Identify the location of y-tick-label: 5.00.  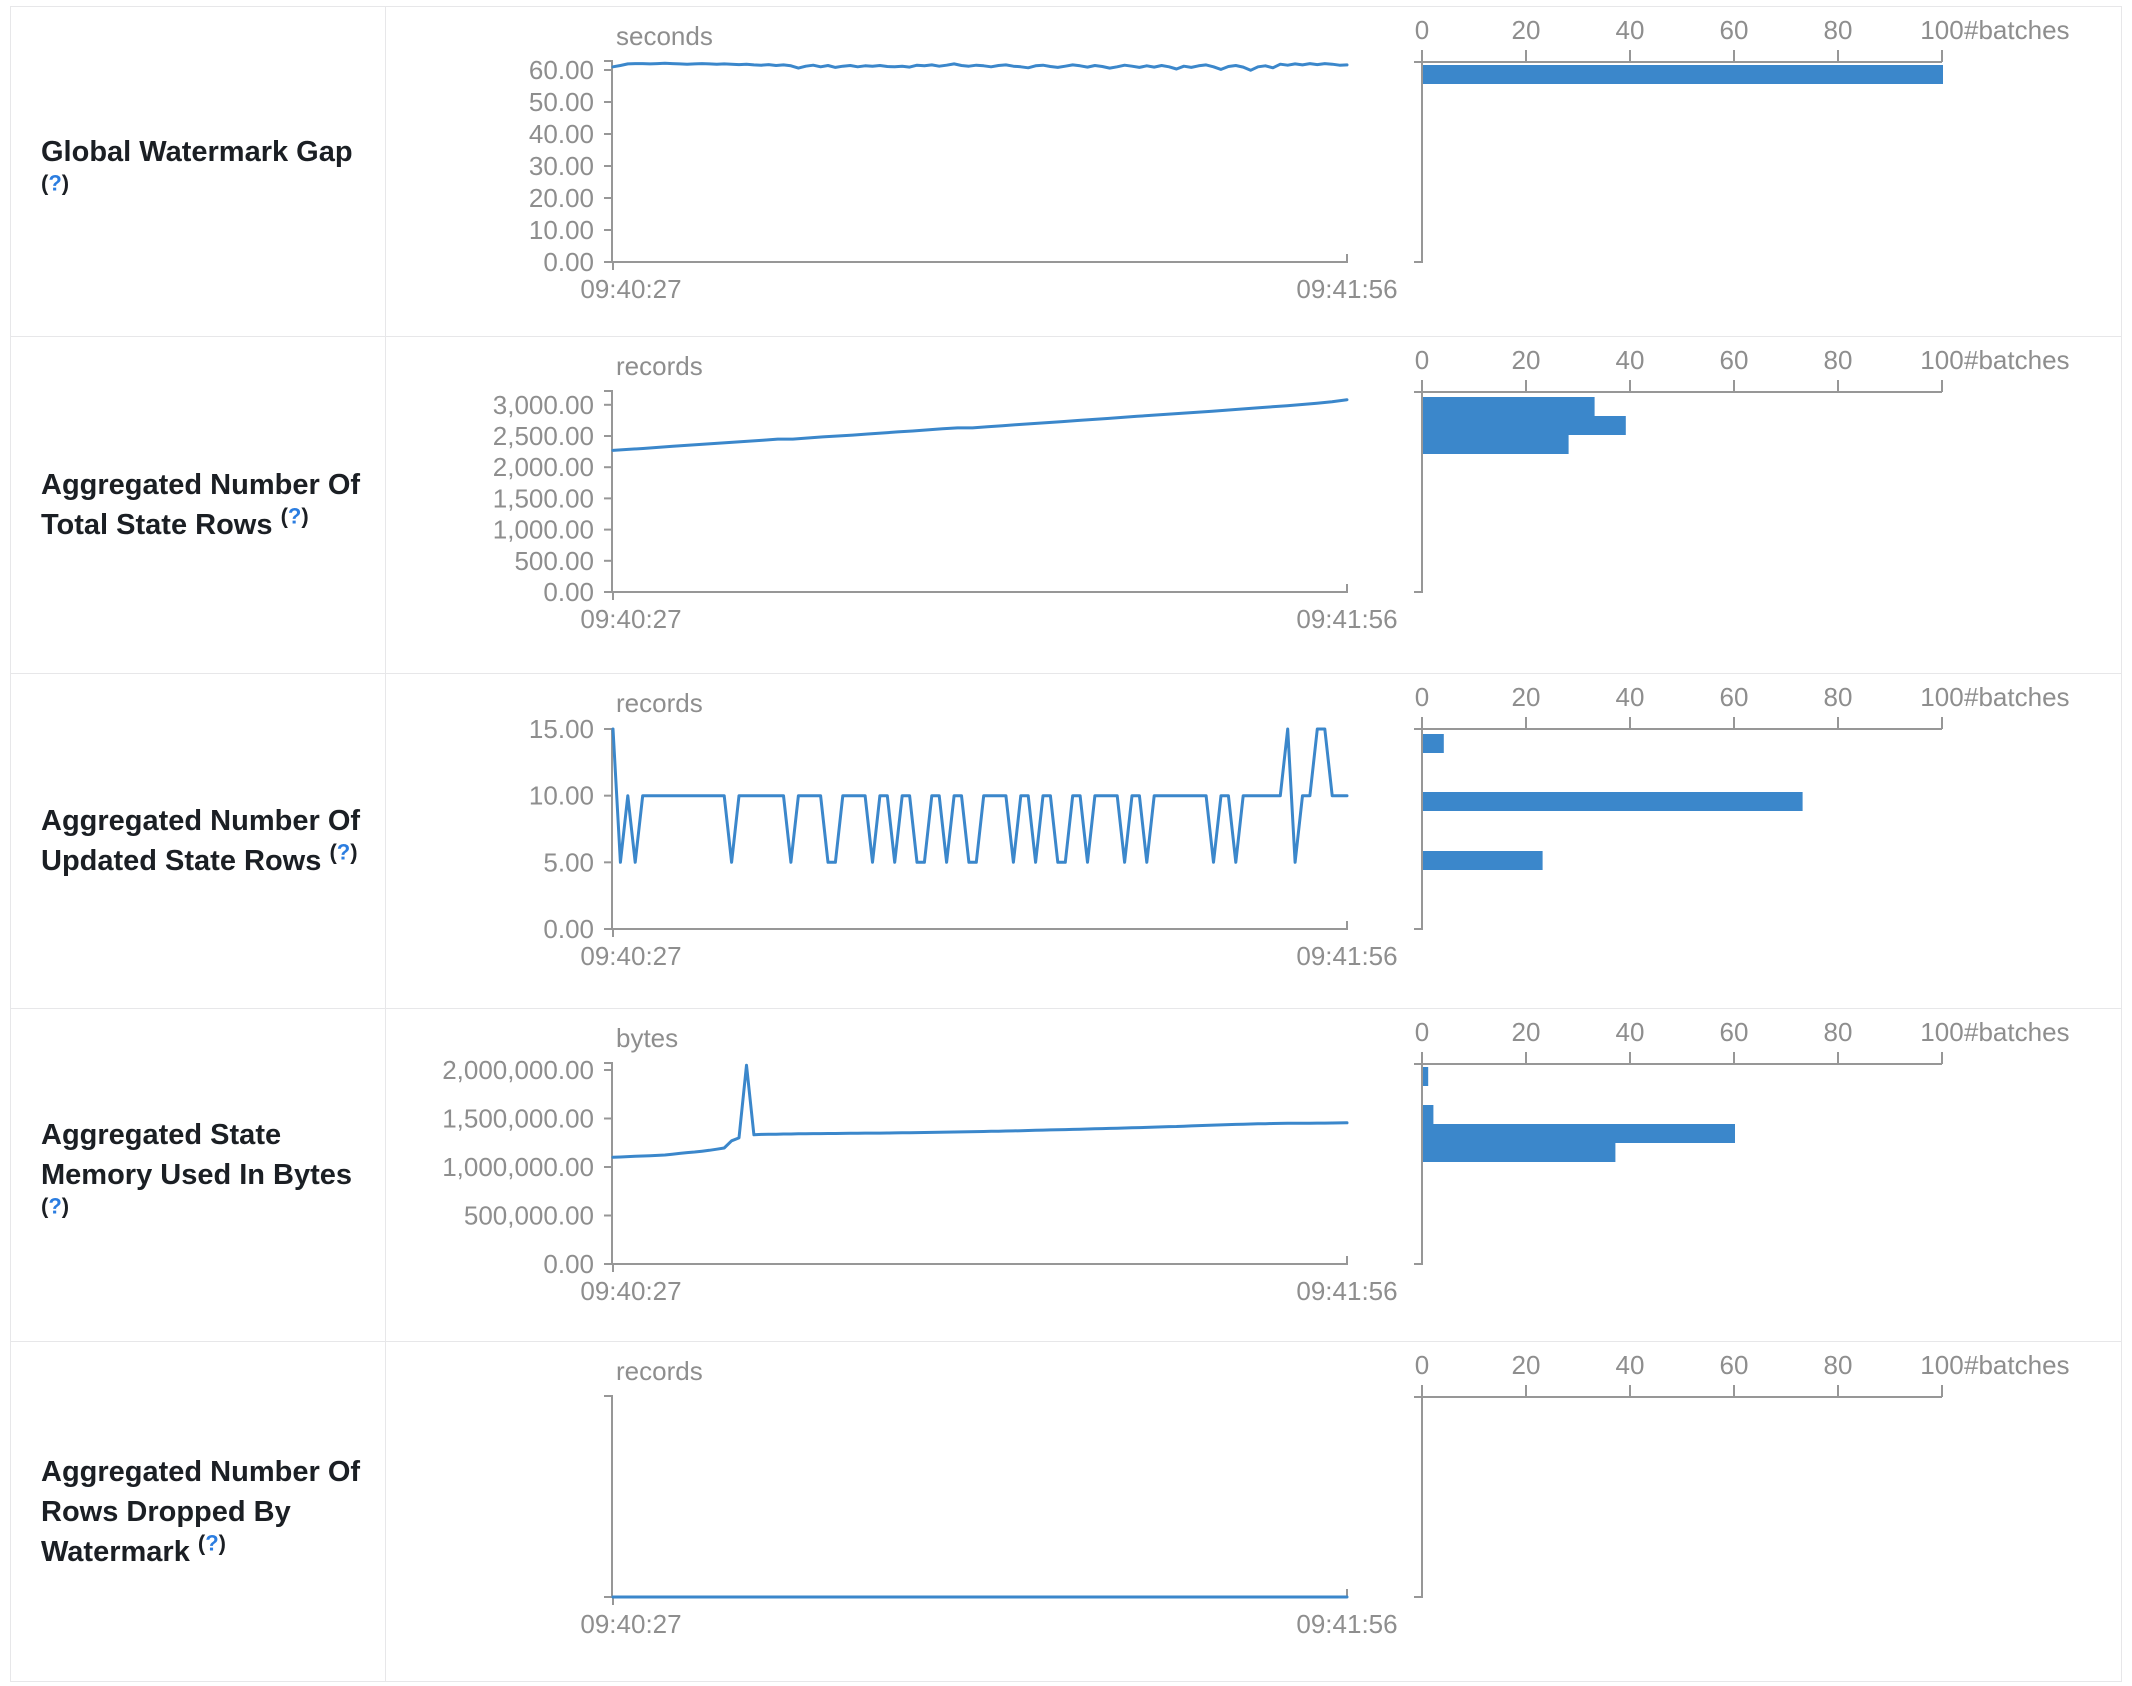
(568, 862).